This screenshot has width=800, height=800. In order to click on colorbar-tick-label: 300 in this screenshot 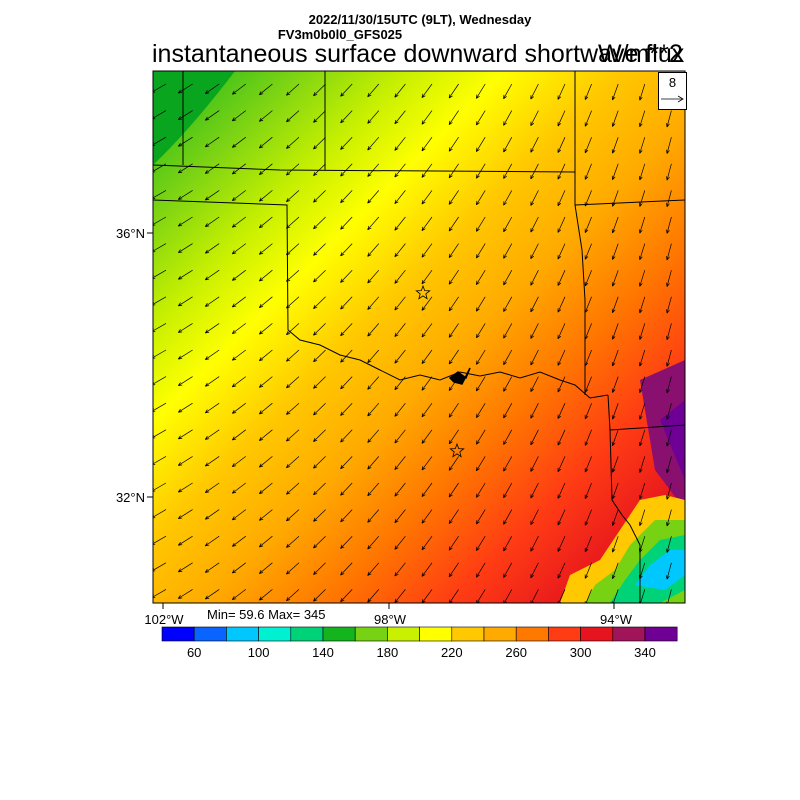, I will do `click(581, 652)`.